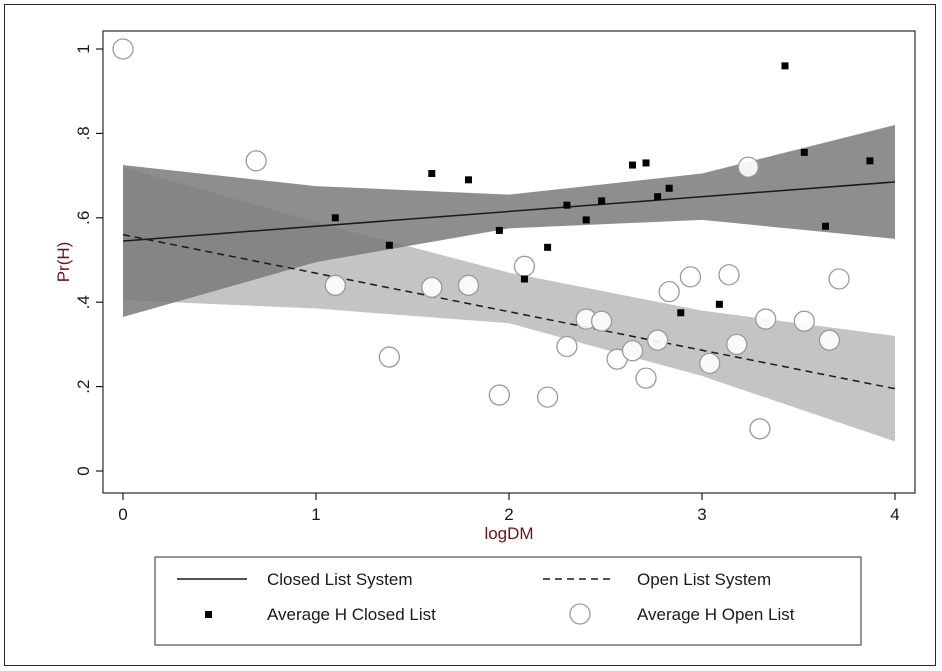 The image size is (942, 671). Describe the element at coordinates (894, 514) in the screenshot. I see `x-tick-label: 4` at that location.